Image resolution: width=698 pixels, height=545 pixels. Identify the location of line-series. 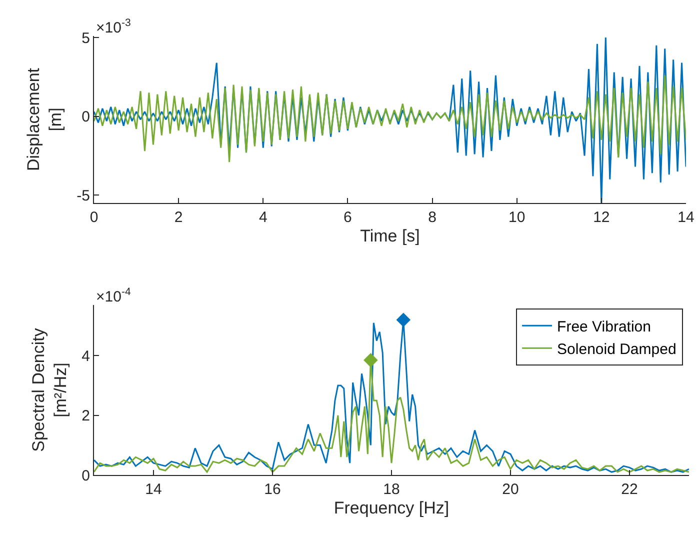
(390, 118).